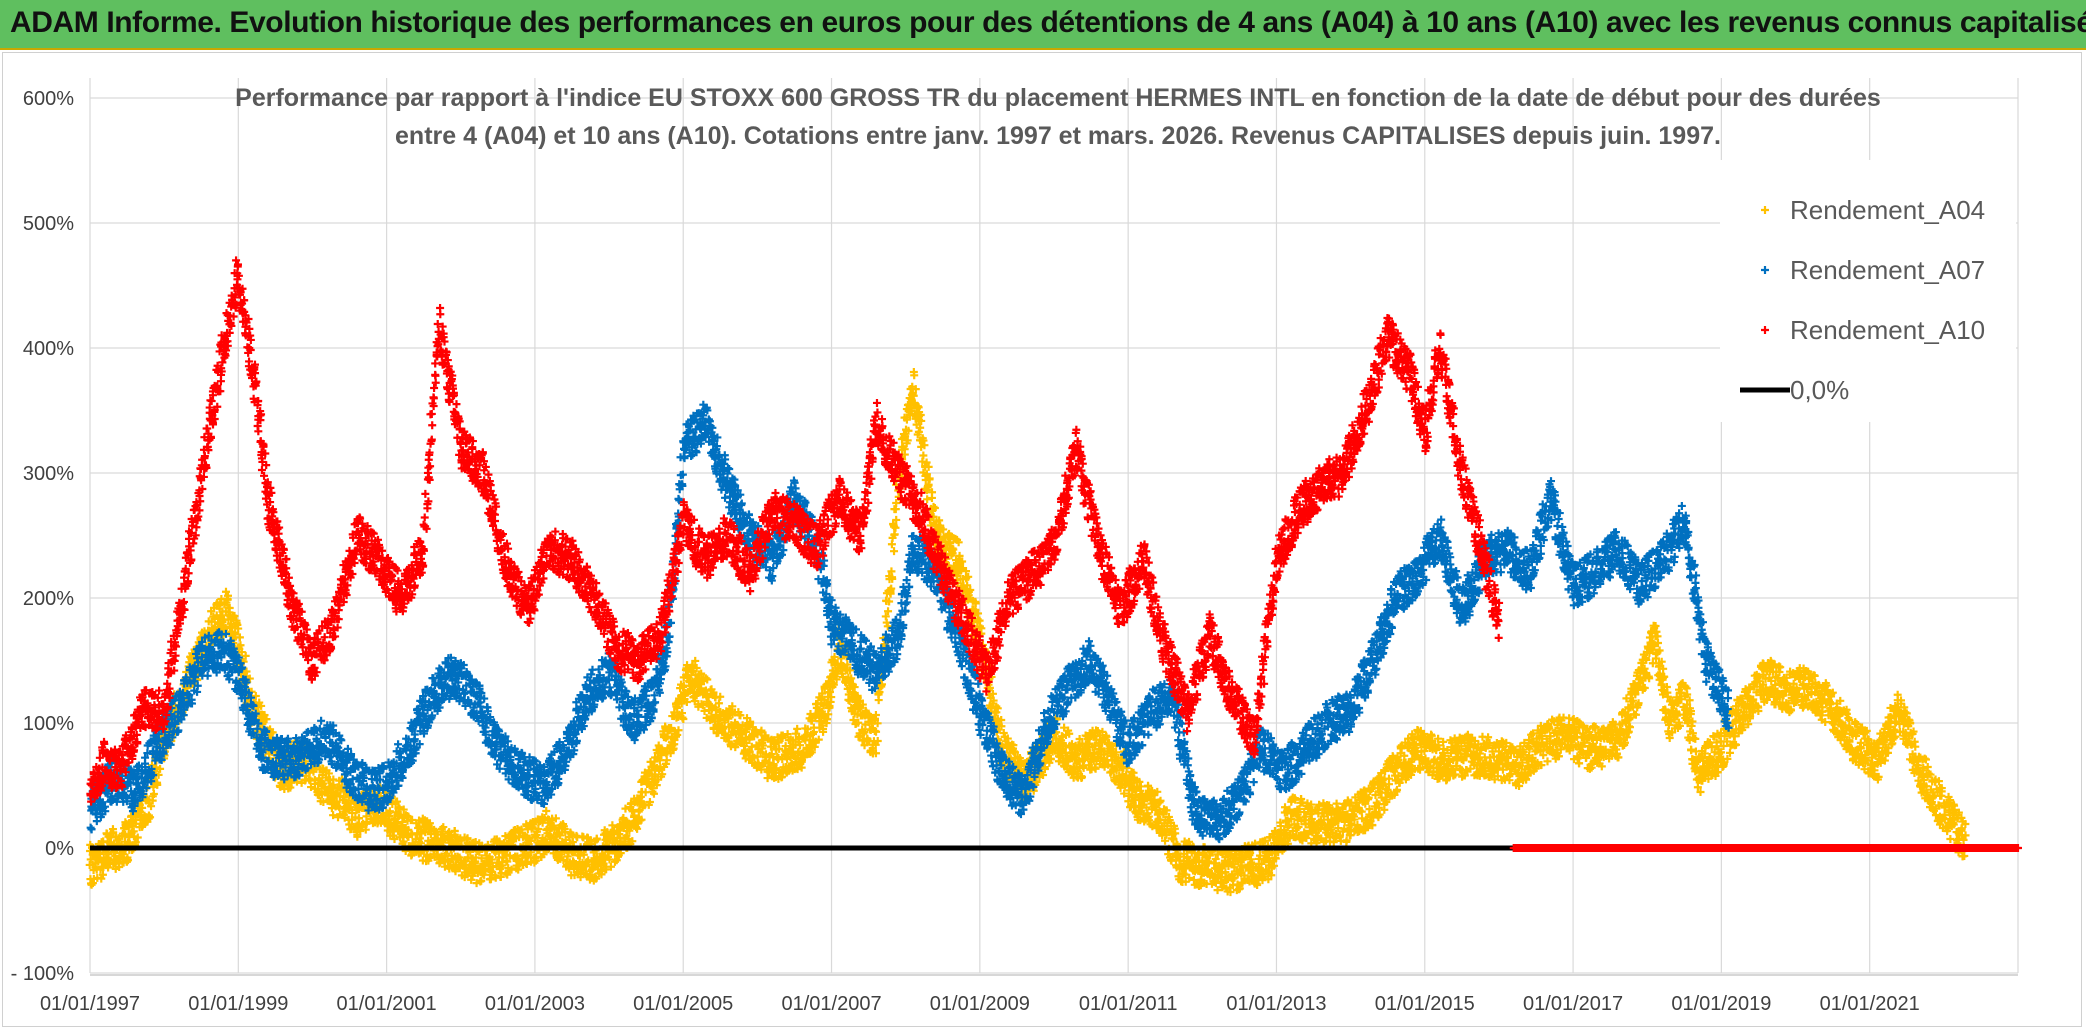 The width and height of the screenshot is (2086, 1031). I want to click on y-tick-label: 300%, so click(48, 474).